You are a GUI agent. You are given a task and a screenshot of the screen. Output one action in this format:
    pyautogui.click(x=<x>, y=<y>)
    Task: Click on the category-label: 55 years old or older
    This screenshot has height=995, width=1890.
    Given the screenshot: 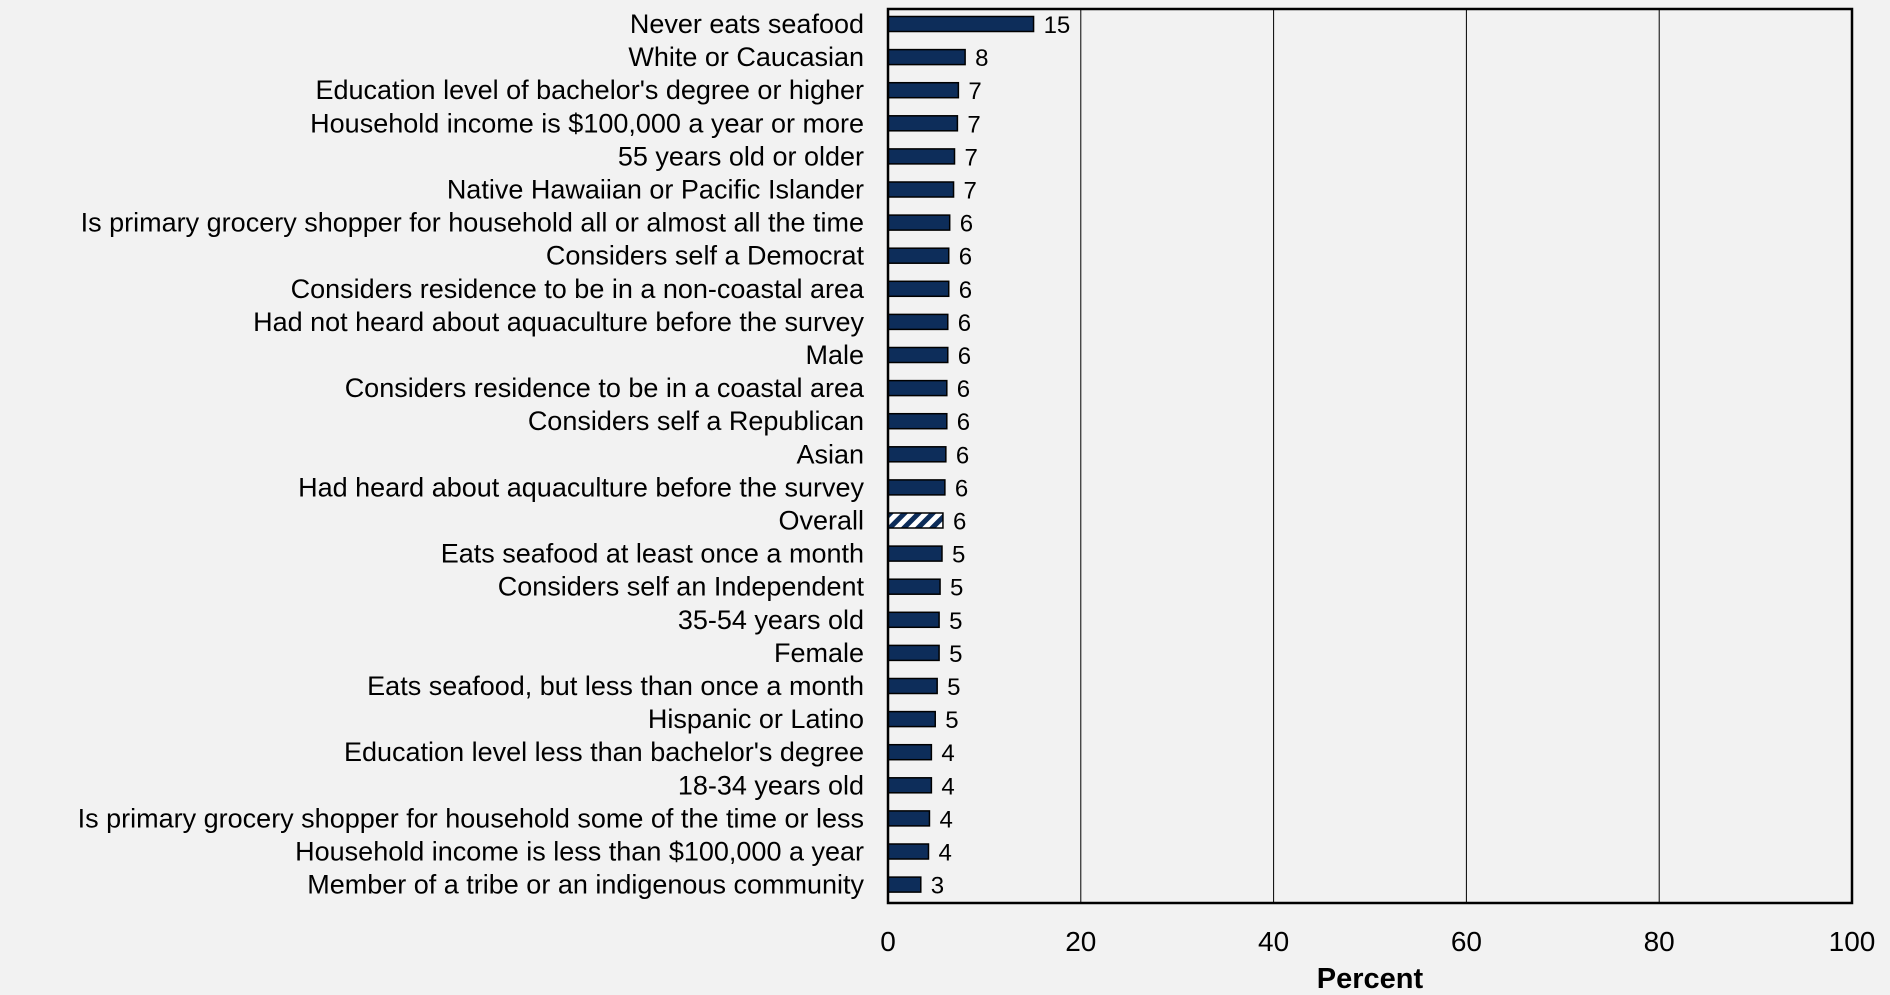 What is the action you would take?
    pyautogui.click(x=741, y=156)
    